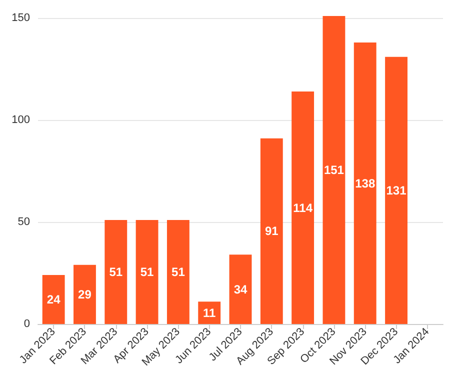 The image size is (471, 384). What do you see at coordinates (21, 120) in the screenshot?
I see `y-tick-label: 100` at bounding box center [21, 120].